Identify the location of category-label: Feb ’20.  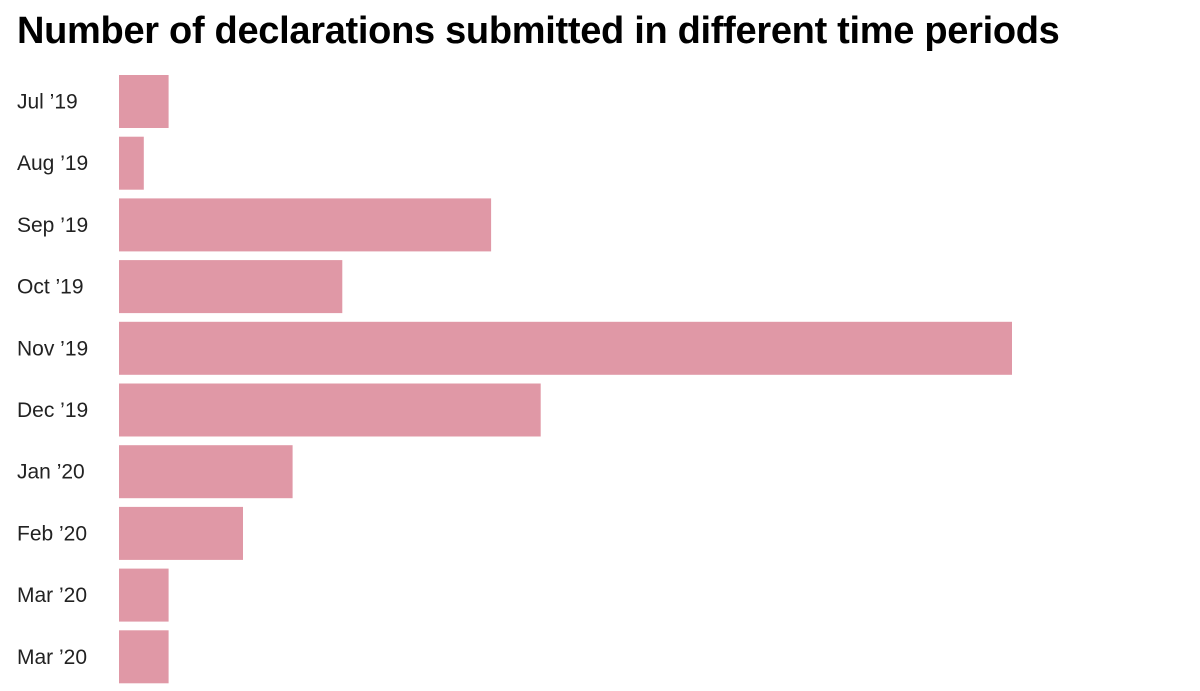
(52, 533).